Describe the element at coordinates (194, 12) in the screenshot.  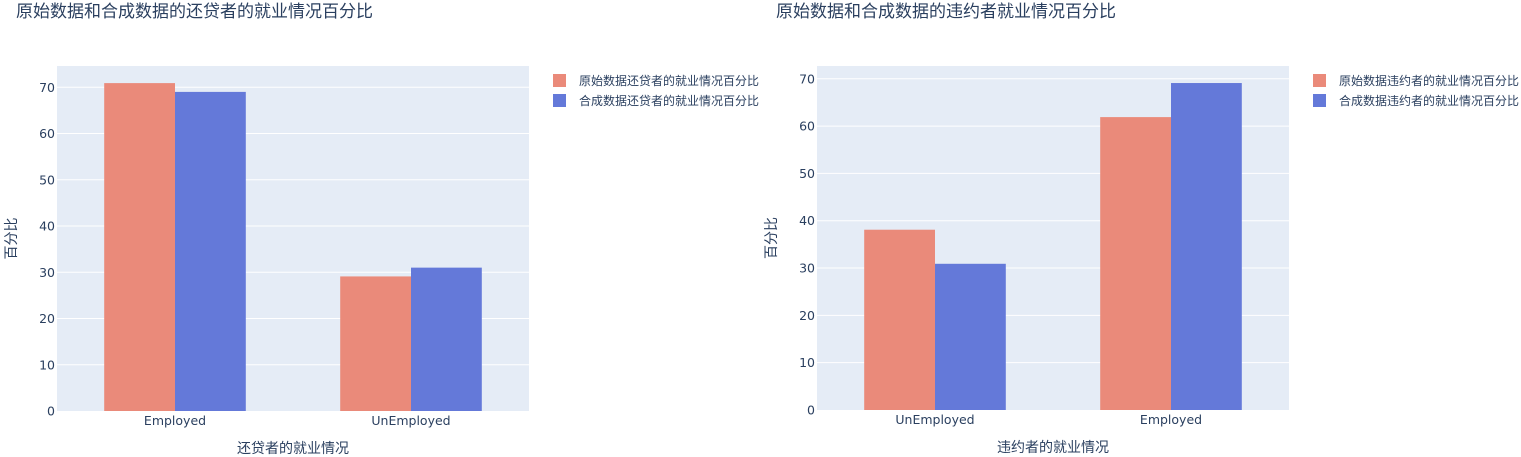
I see `chart-title: 原始数据和合成数据的还贷者的就业情况百分比` at that location.